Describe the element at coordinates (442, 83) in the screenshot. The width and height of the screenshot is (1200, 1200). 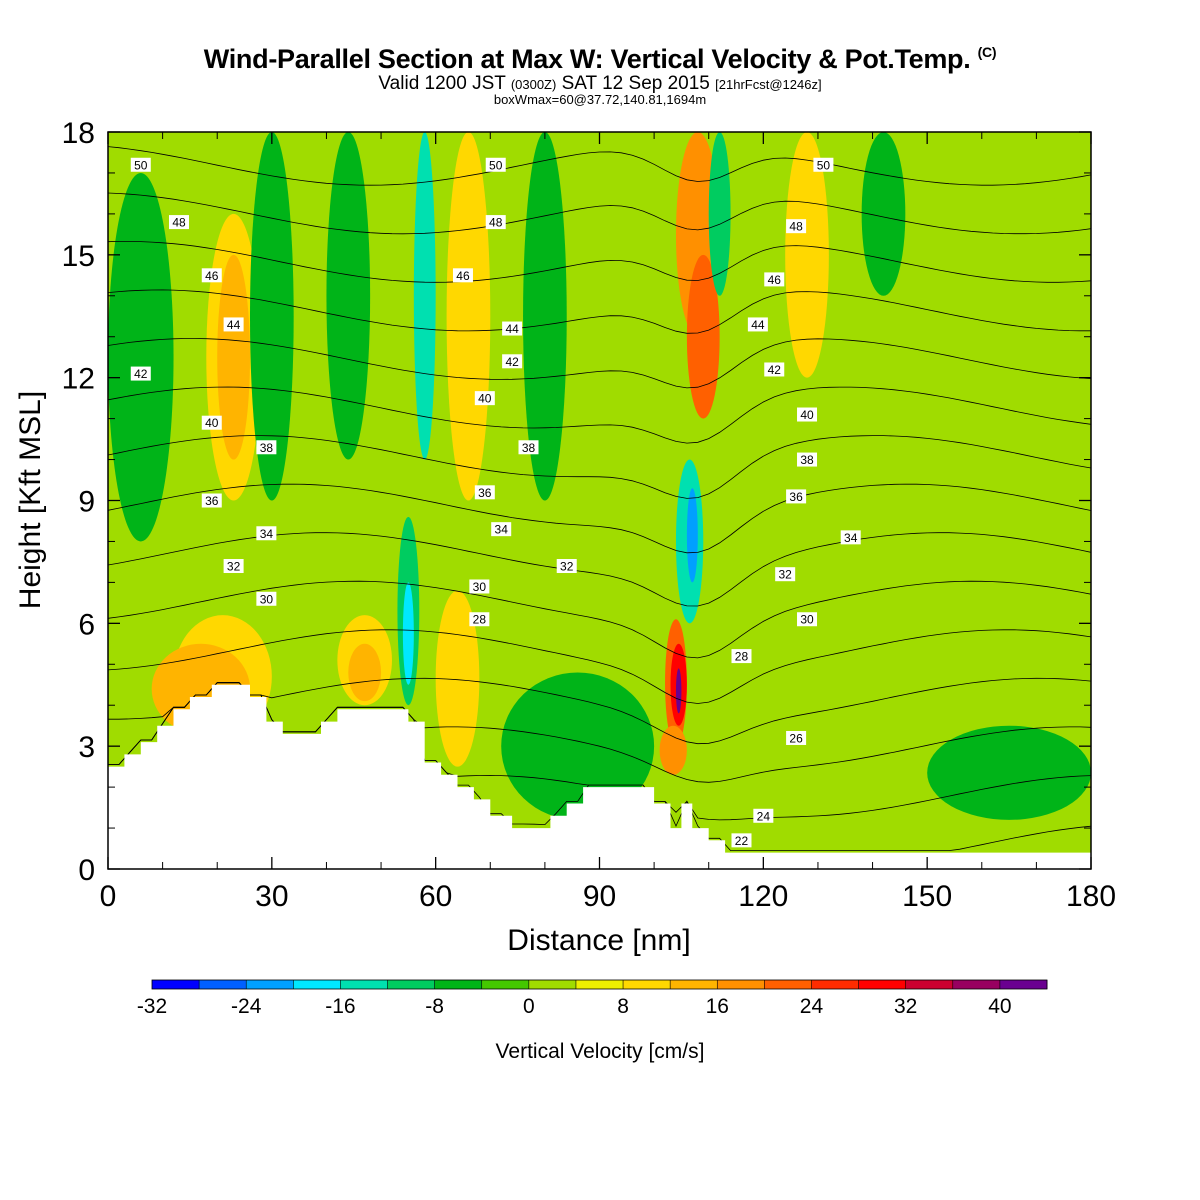
I see `subtitle-valid: Valid 1200 JST` at that location.